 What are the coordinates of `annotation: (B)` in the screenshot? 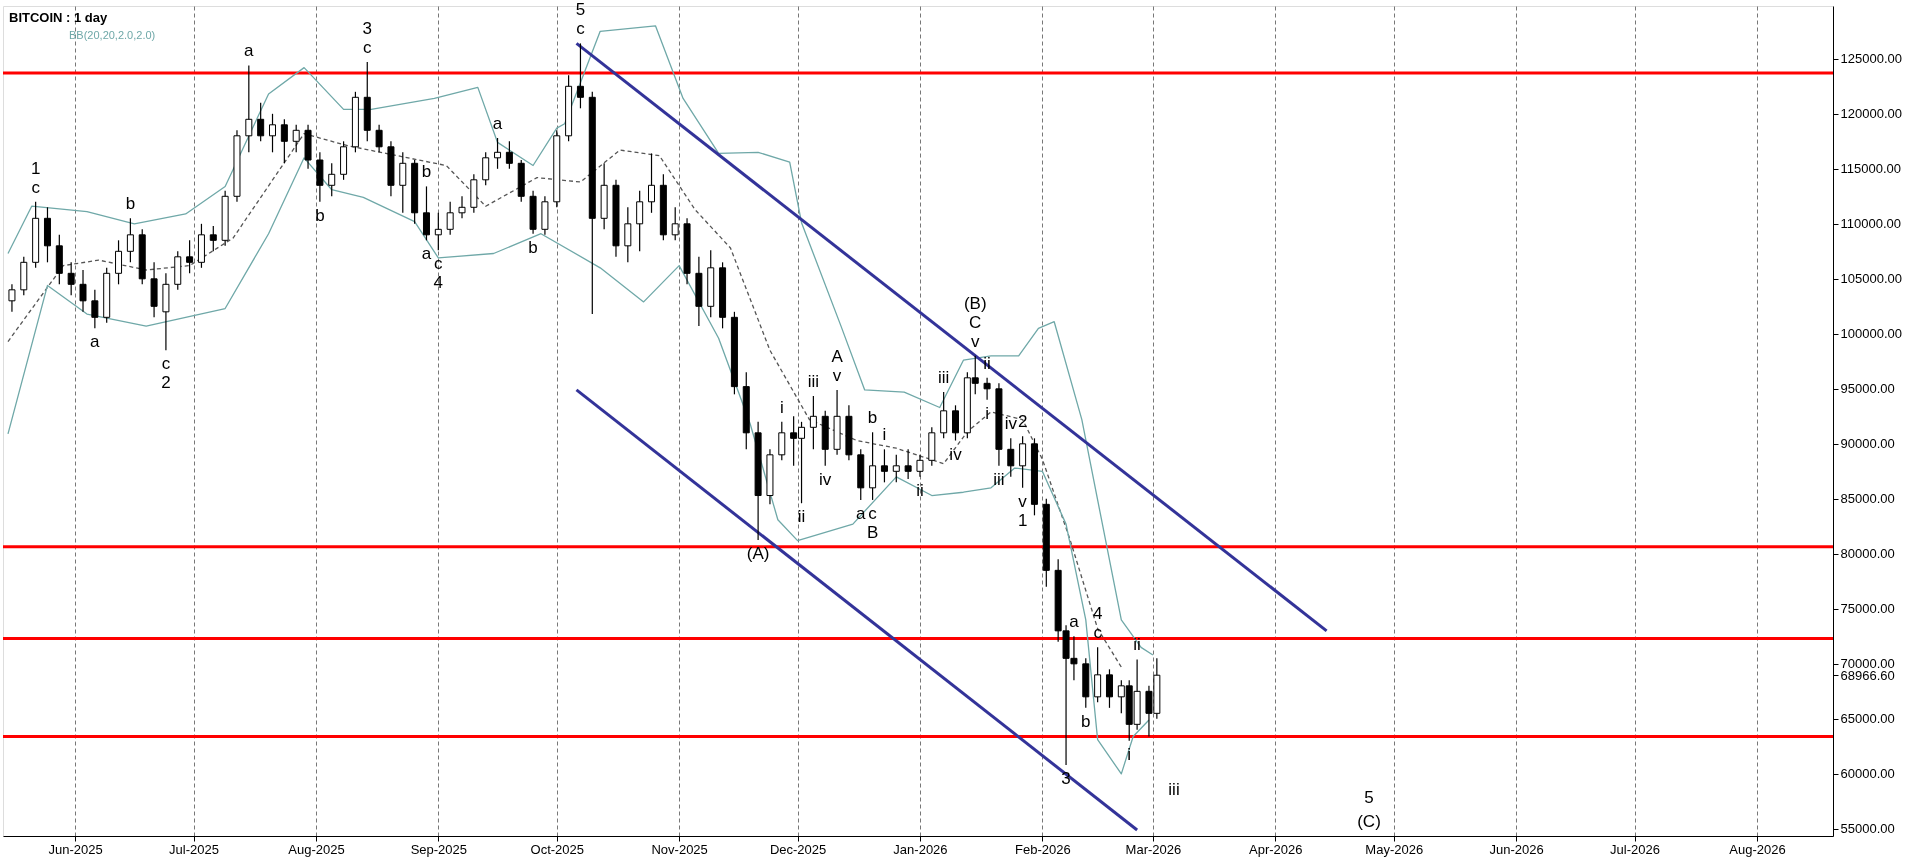 It's located at (975, 303).